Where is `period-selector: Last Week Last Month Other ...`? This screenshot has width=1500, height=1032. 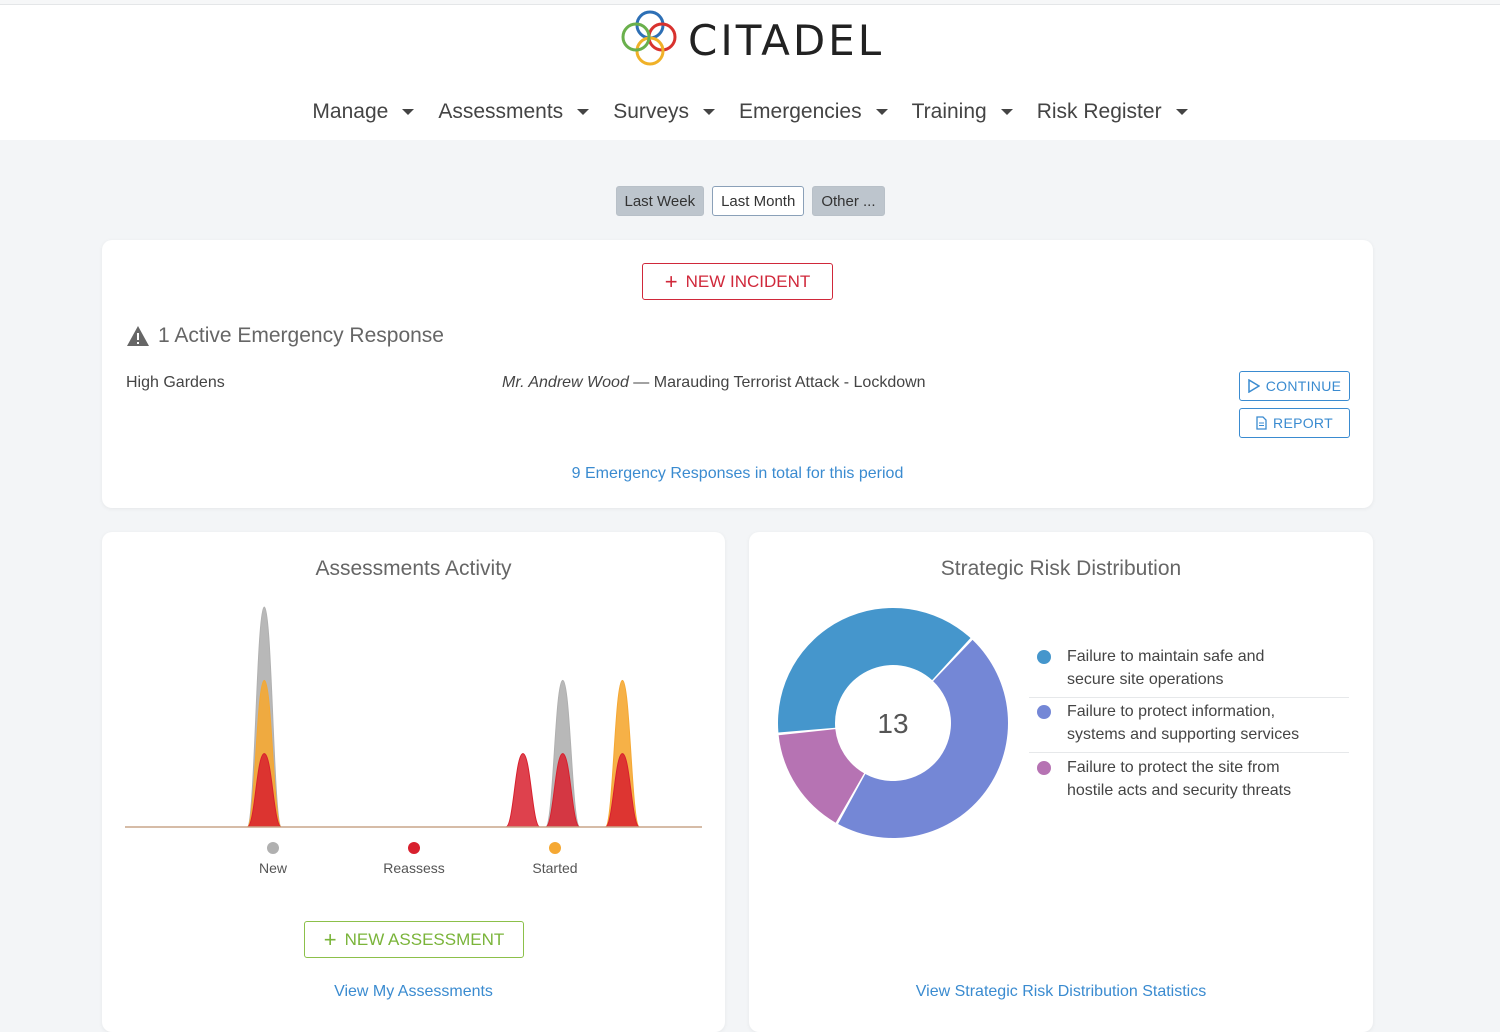
period-selector: Last Week Last Month Other ... is located at coordinates (750, 201).